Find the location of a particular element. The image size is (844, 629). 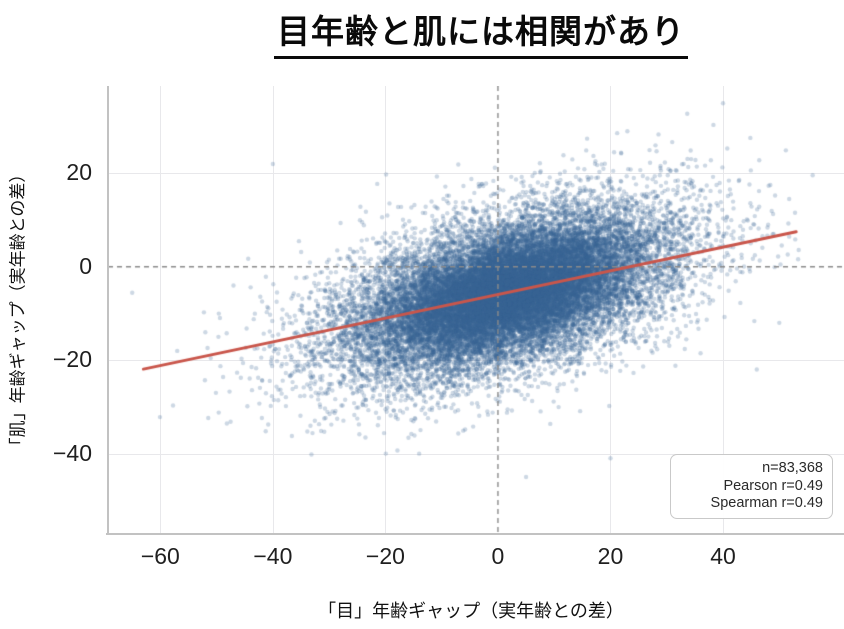

x-tick-label: −60 is located at coordinates (160, 556).